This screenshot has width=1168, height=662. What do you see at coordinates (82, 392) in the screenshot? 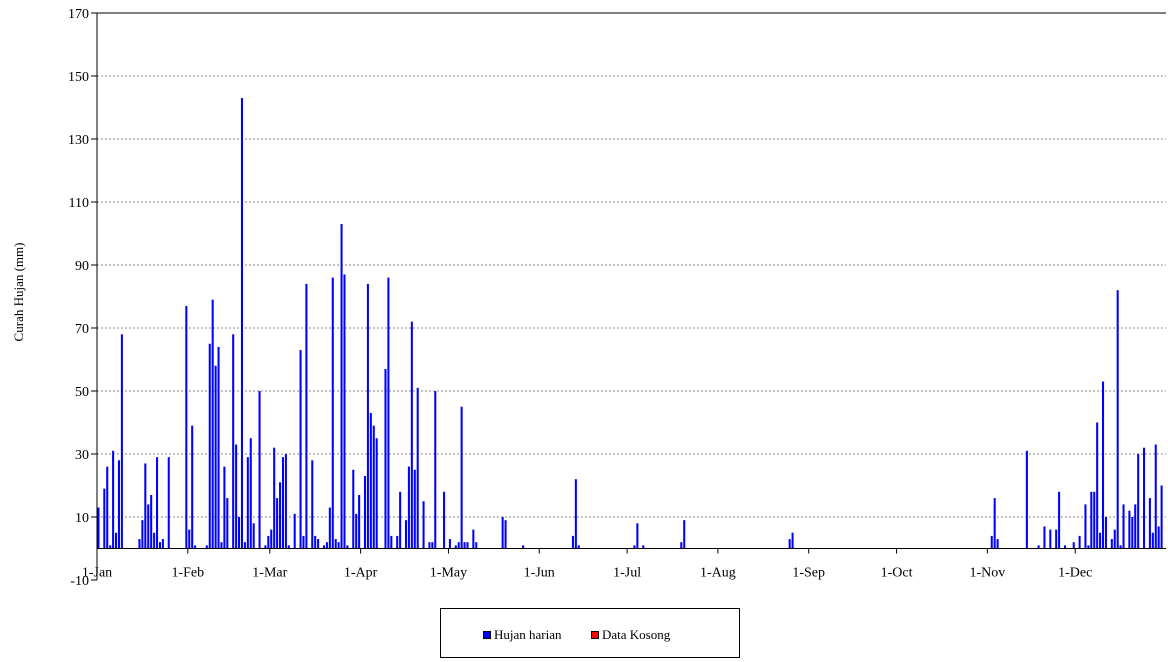
I see `y-tick-label: 50` at bounding box center [82, 392].